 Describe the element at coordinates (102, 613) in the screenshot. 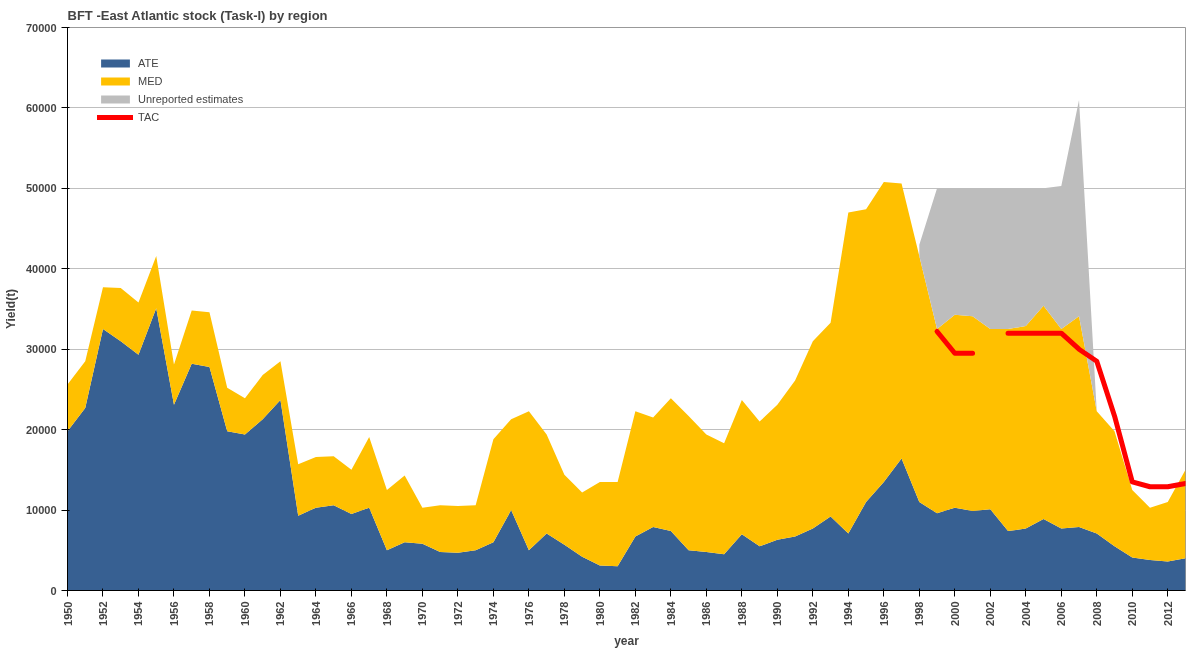

I see `x-tick-label: 1952` at that location.